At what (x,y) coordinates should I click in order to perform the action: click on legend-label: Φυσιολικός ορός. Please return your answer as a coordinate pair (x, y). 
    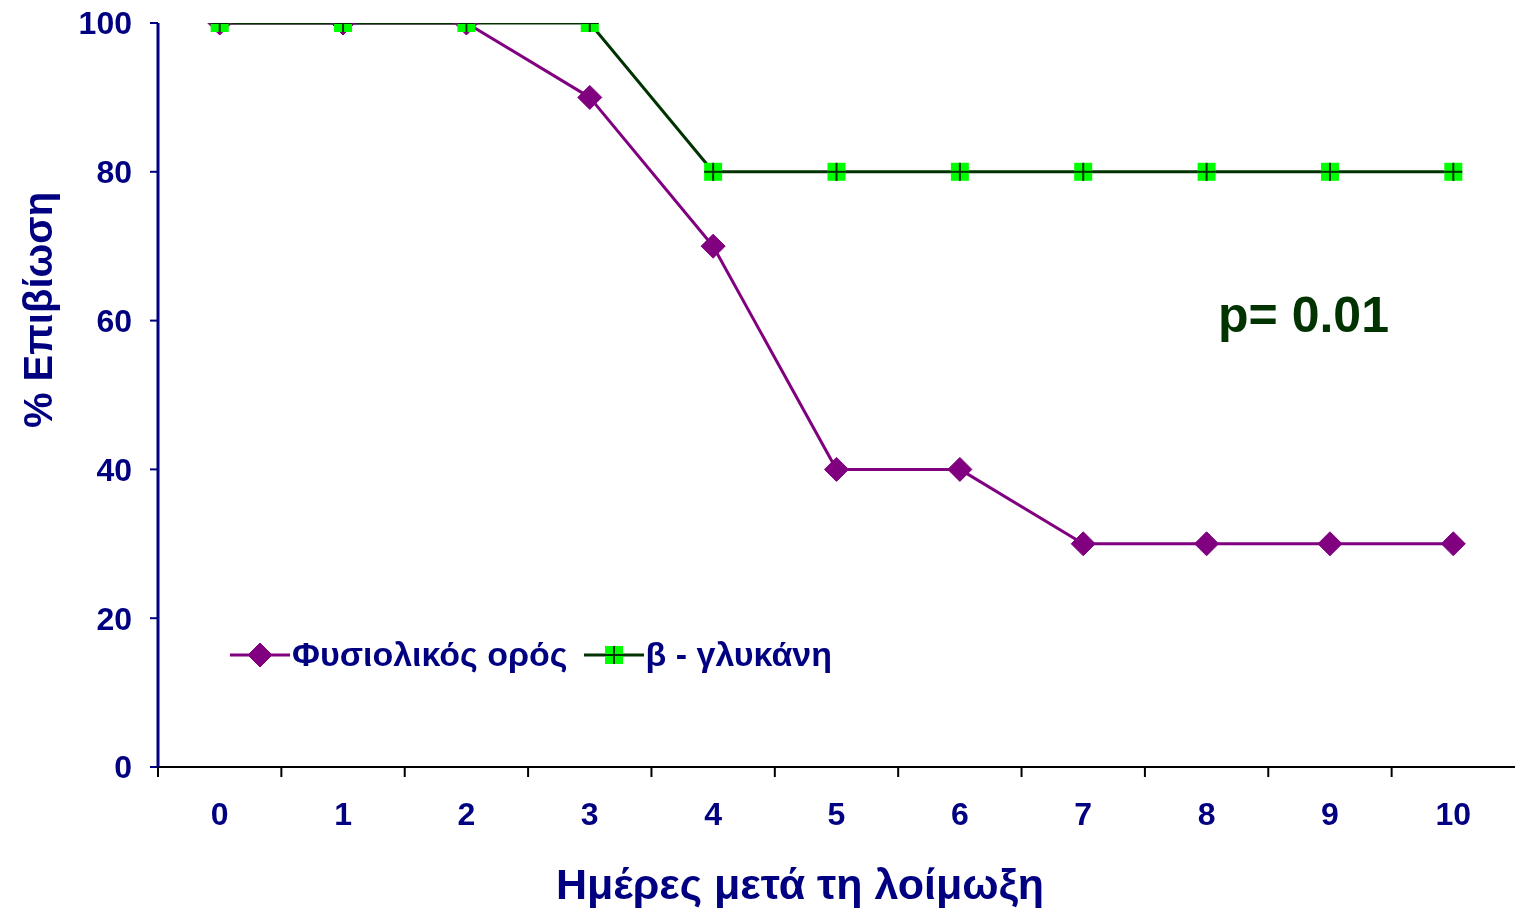
    Looking at the image, I should click on (430, 654).